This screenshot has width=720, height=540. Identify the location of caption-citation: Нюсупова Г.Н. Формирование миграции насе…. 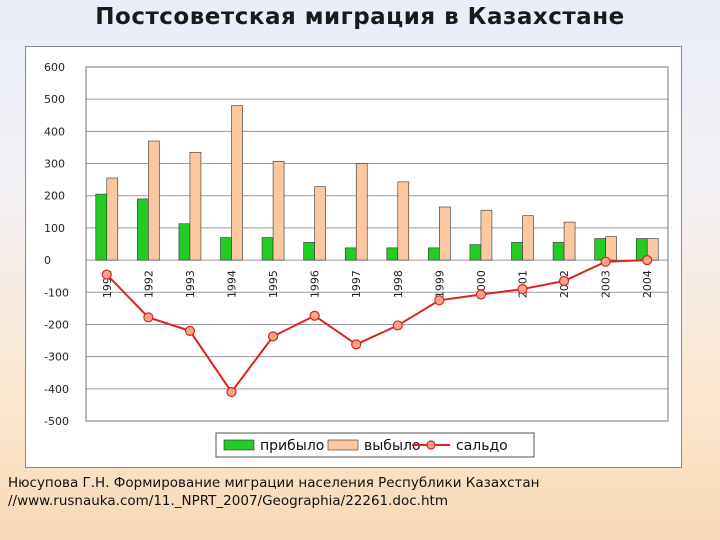
(274, 483).